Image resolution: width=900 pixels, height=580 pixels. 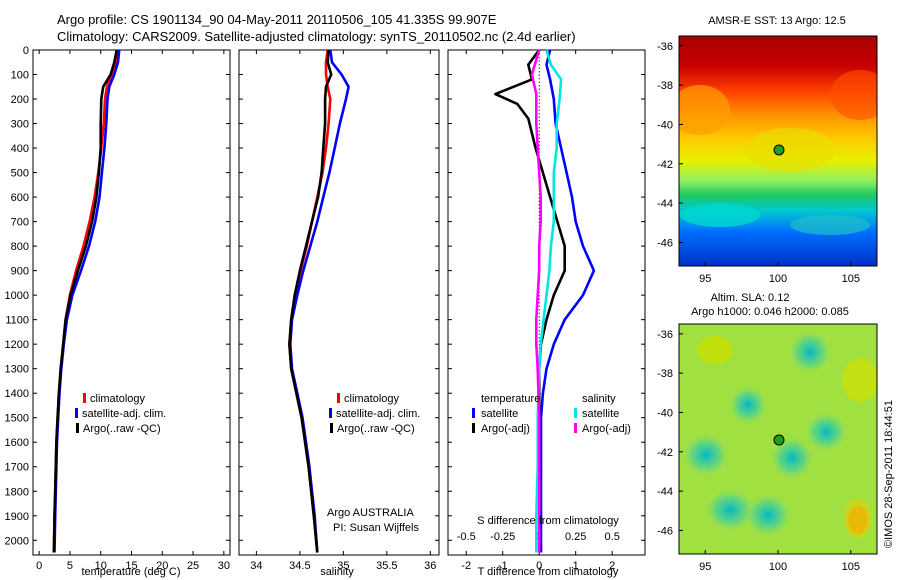 What do you see at coordinates (575, 537) in the screenshot?
I see `s-tick-label: 0.25` at bounding box center [575, 537].